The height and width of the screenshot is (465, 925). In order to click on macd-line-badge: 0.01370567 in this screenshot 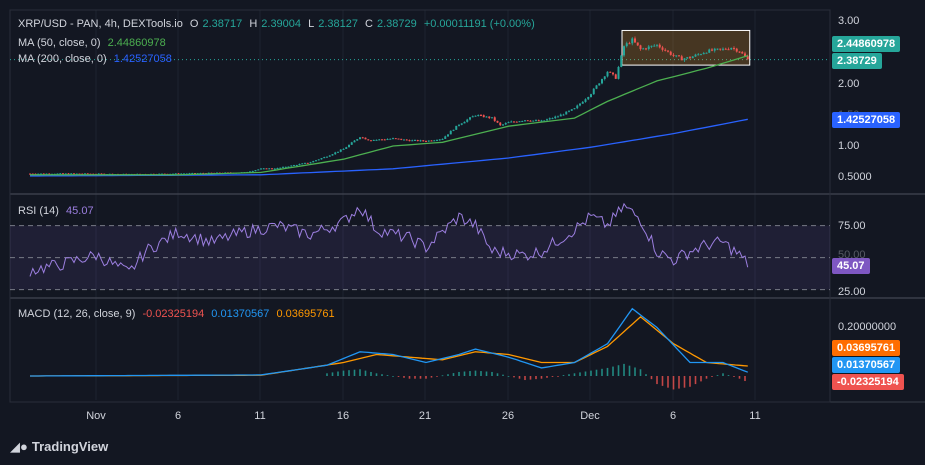, I will do `click(866, 365)`.